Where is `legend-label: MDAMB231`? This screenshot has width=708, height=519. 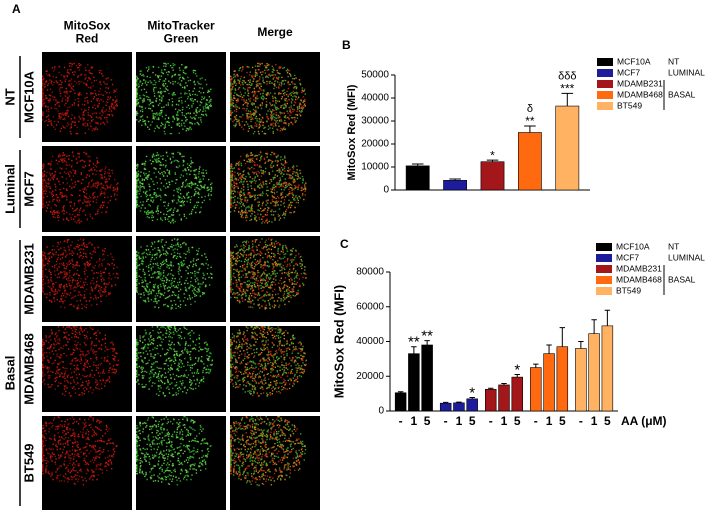
legend-label: MDAMB231 is located at coordinates (639, 268).